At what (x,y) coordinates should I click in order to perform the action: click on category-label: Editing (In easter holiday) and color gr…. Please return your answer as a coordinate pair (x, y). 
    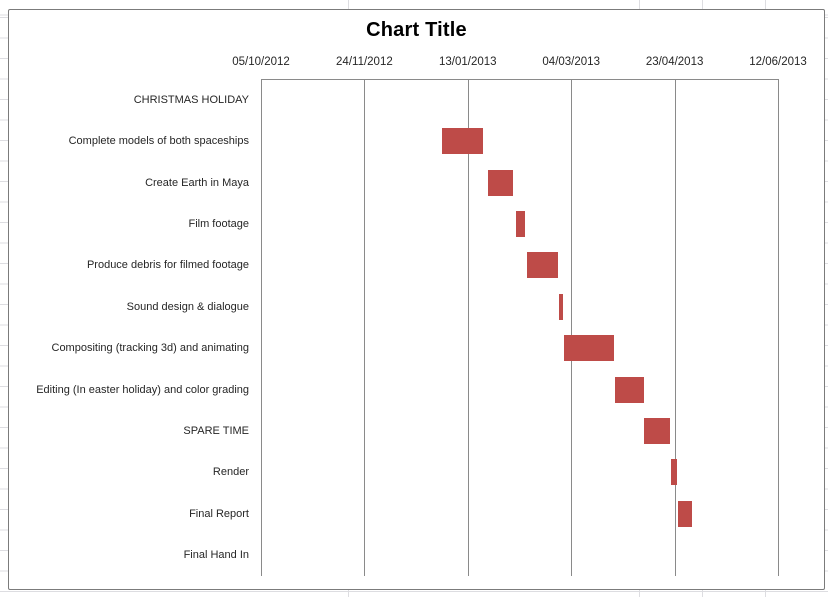
    Looking at the image, I should click on (142, 389).